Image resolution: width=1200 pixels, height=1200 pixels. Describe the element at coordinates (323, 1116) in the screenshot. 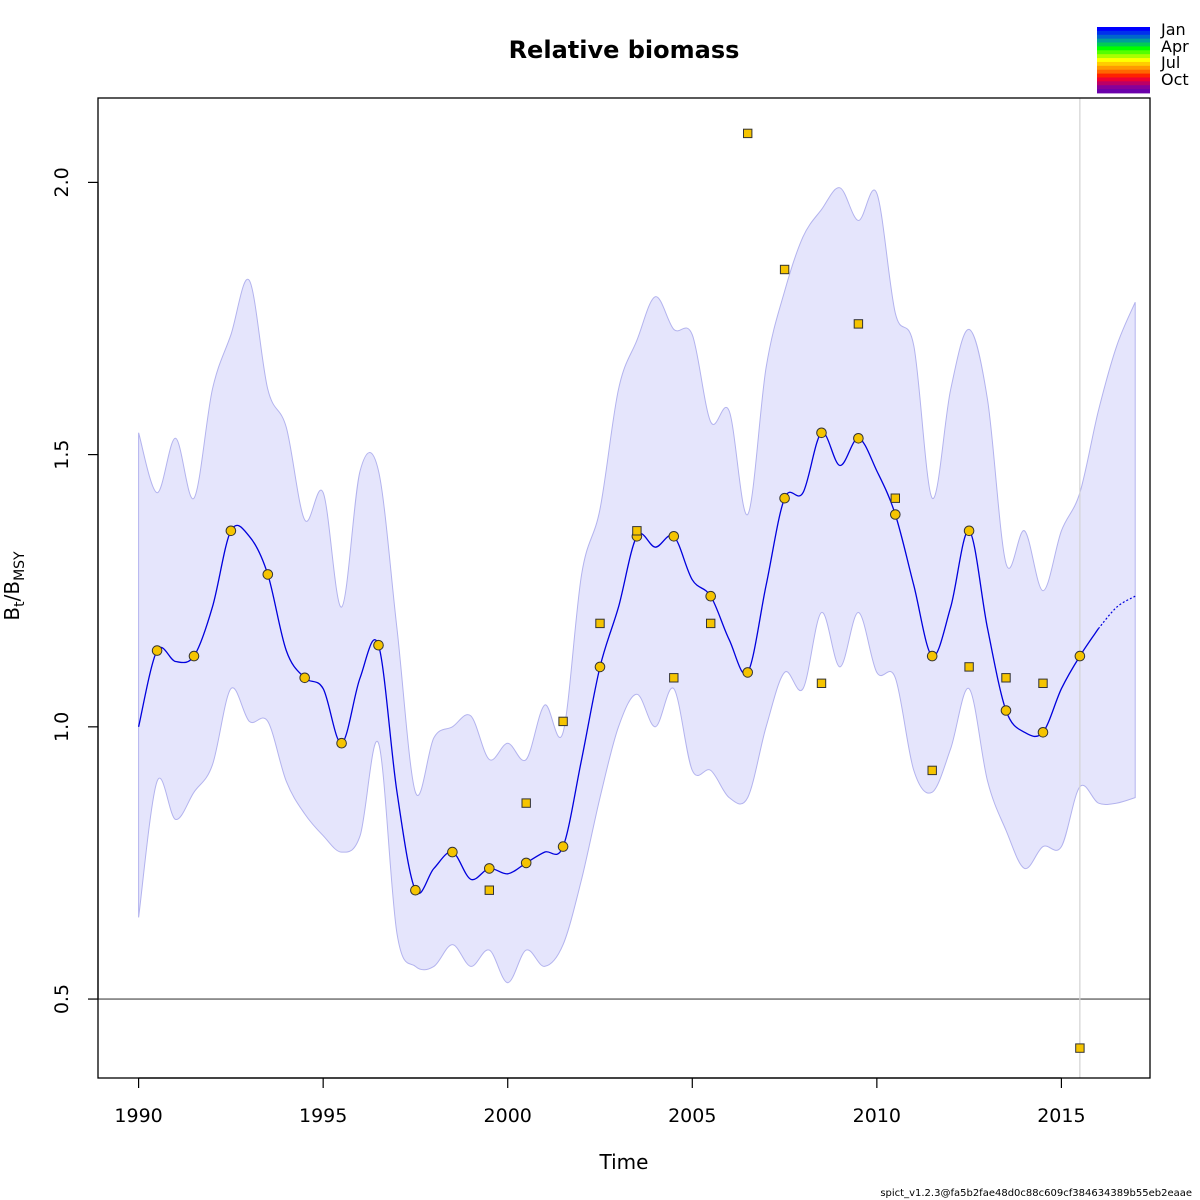

I see `x-tick-label: 1995` at that location.